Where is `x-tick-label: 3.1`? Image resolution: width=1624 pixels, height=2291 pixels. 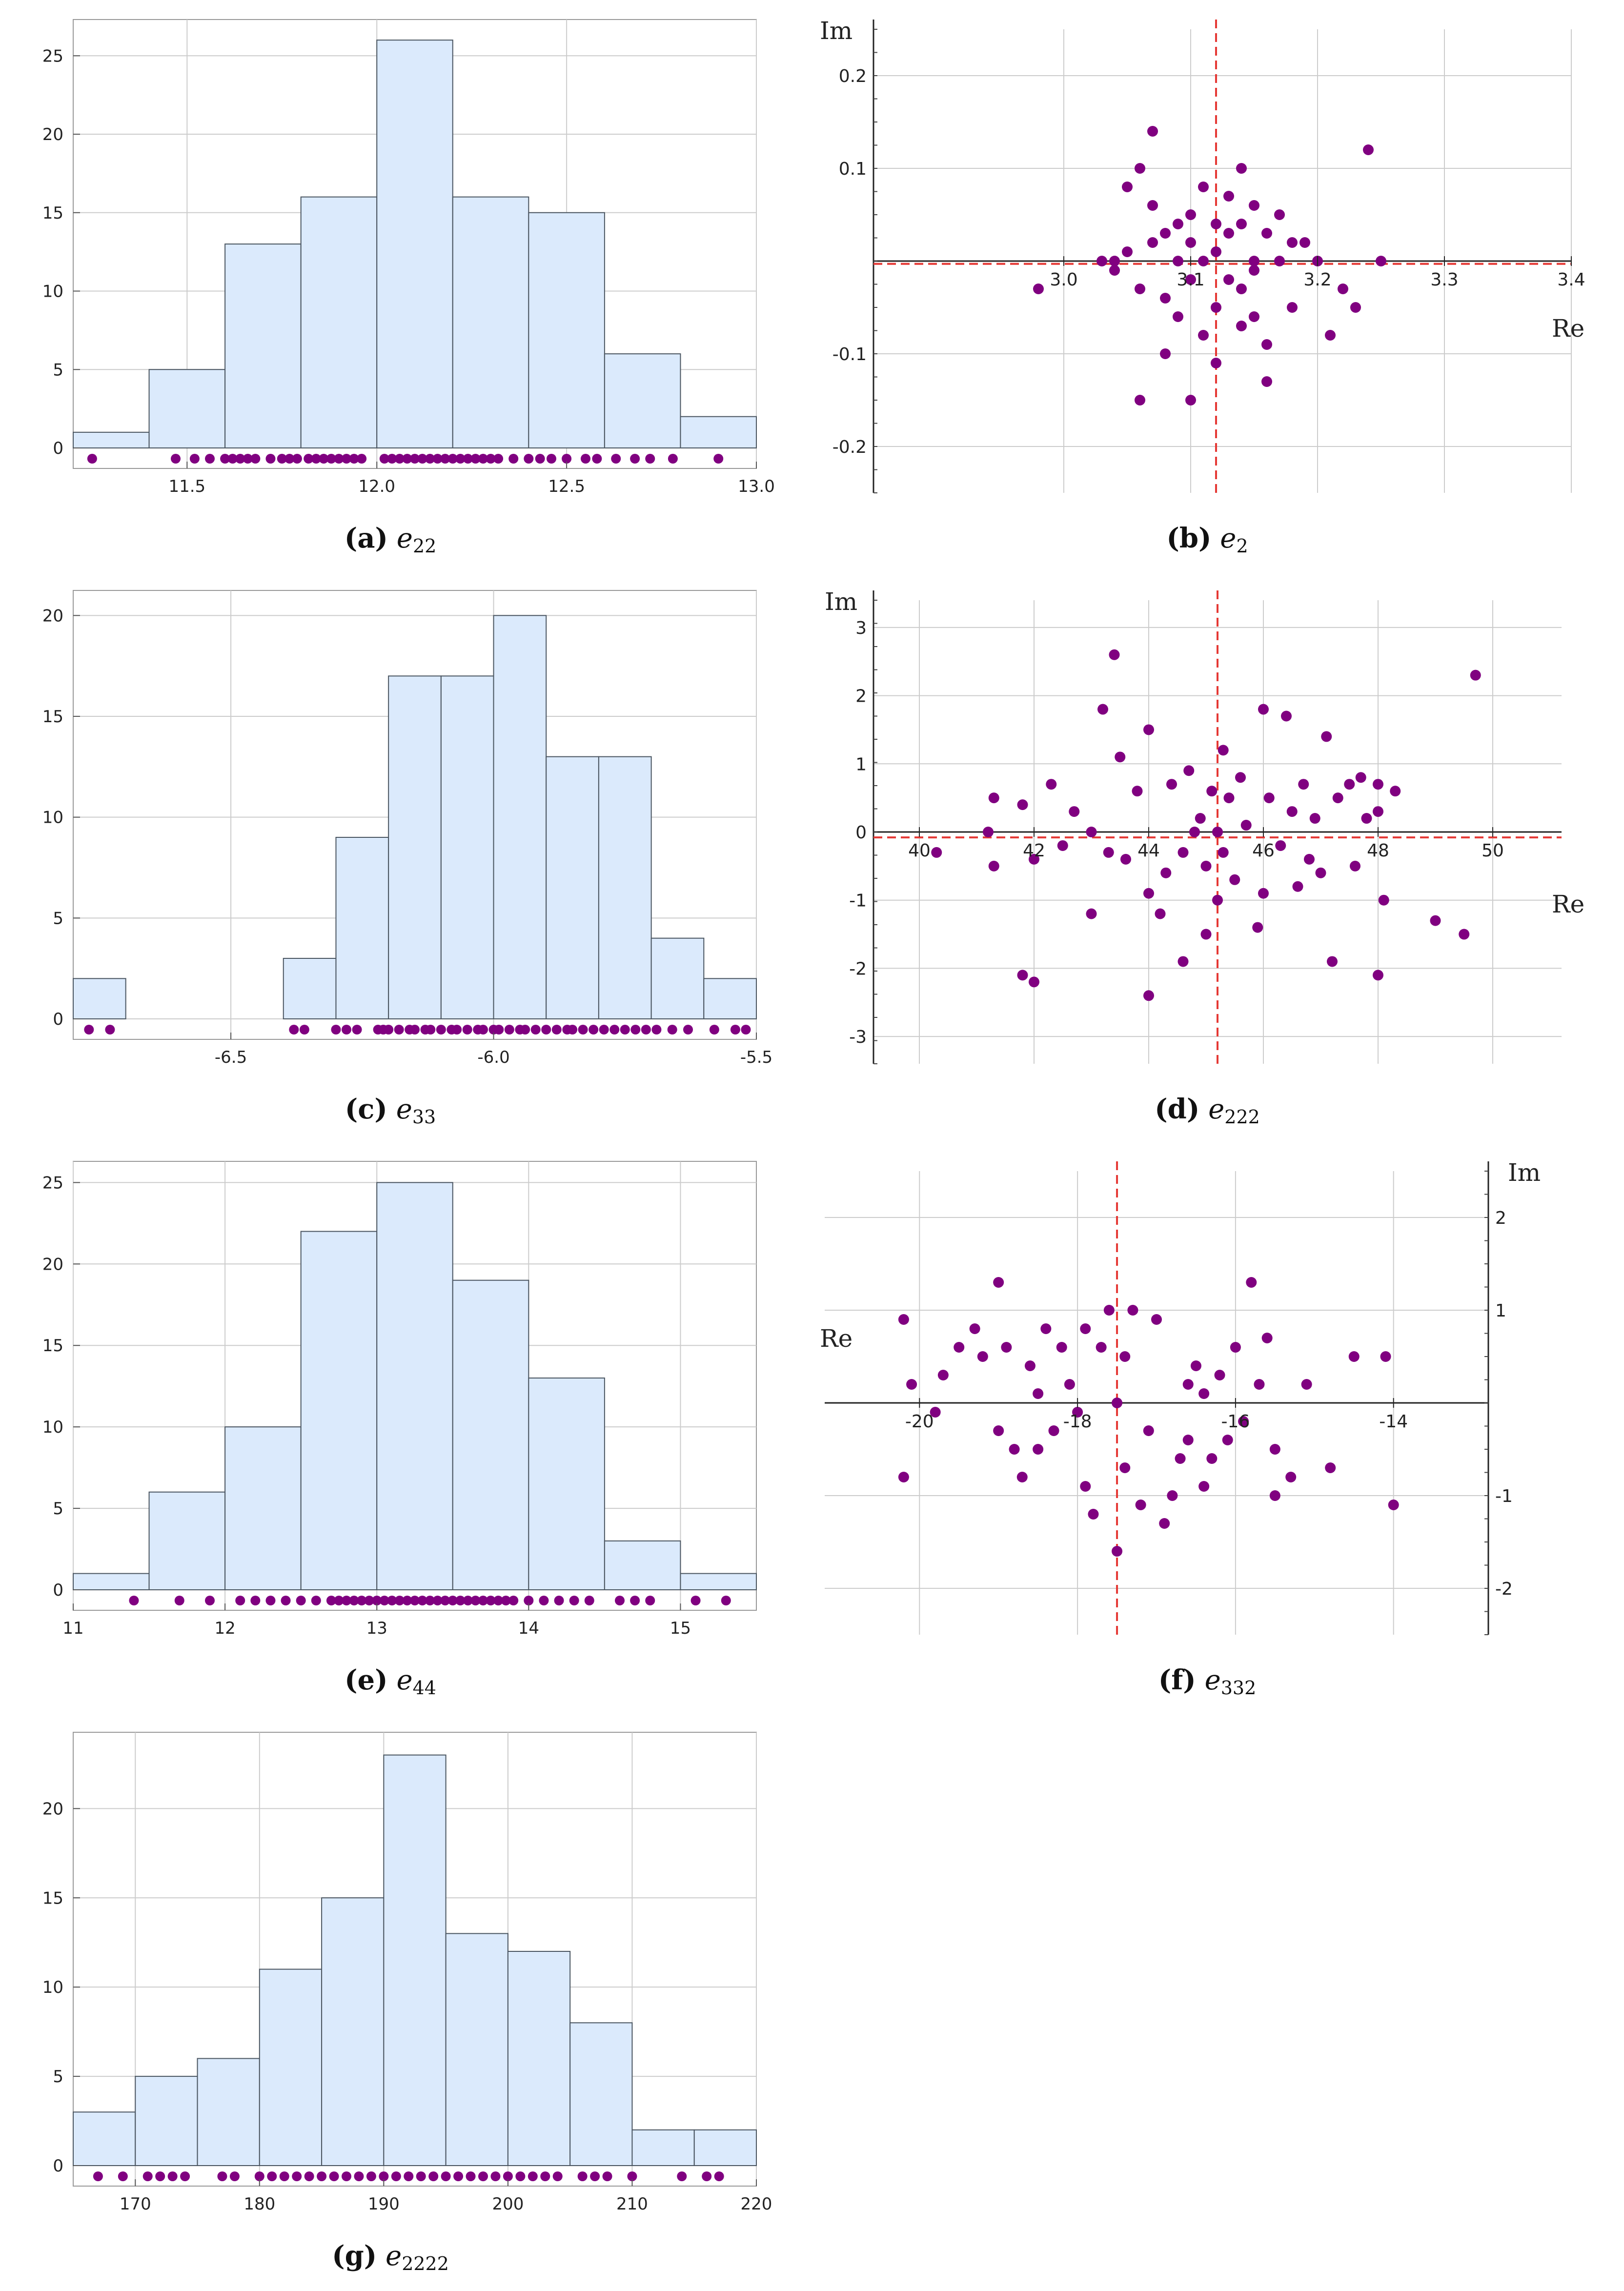 x-tick-label: 3.1 is located at coordinates (1190, 280).